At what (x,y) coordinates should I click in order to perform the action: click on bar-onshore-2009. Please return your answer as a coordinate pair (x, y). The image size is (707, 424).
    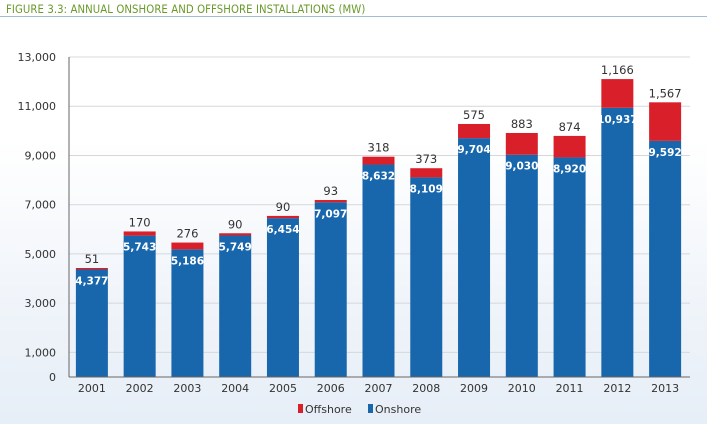
    Looking at the image, I should click on (474, 257).